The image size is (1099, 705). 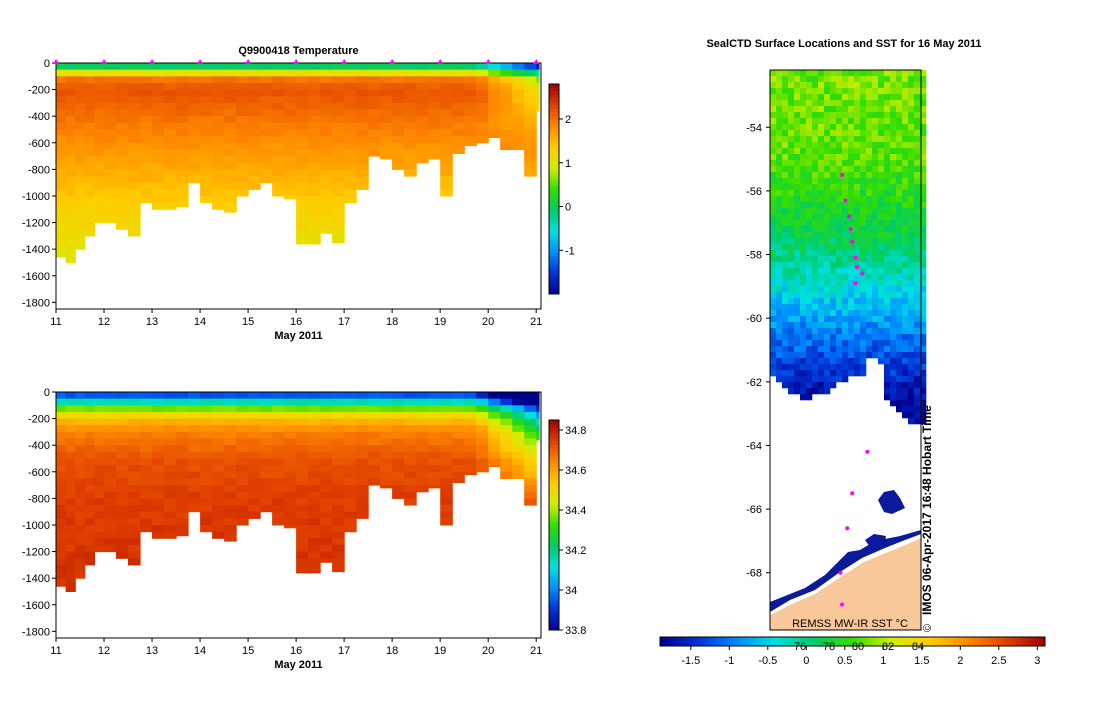 What do you see at coordinates (39, 144) in the screenshot?
I see `y-tick-label: -600` at bounding box center [39, 144].